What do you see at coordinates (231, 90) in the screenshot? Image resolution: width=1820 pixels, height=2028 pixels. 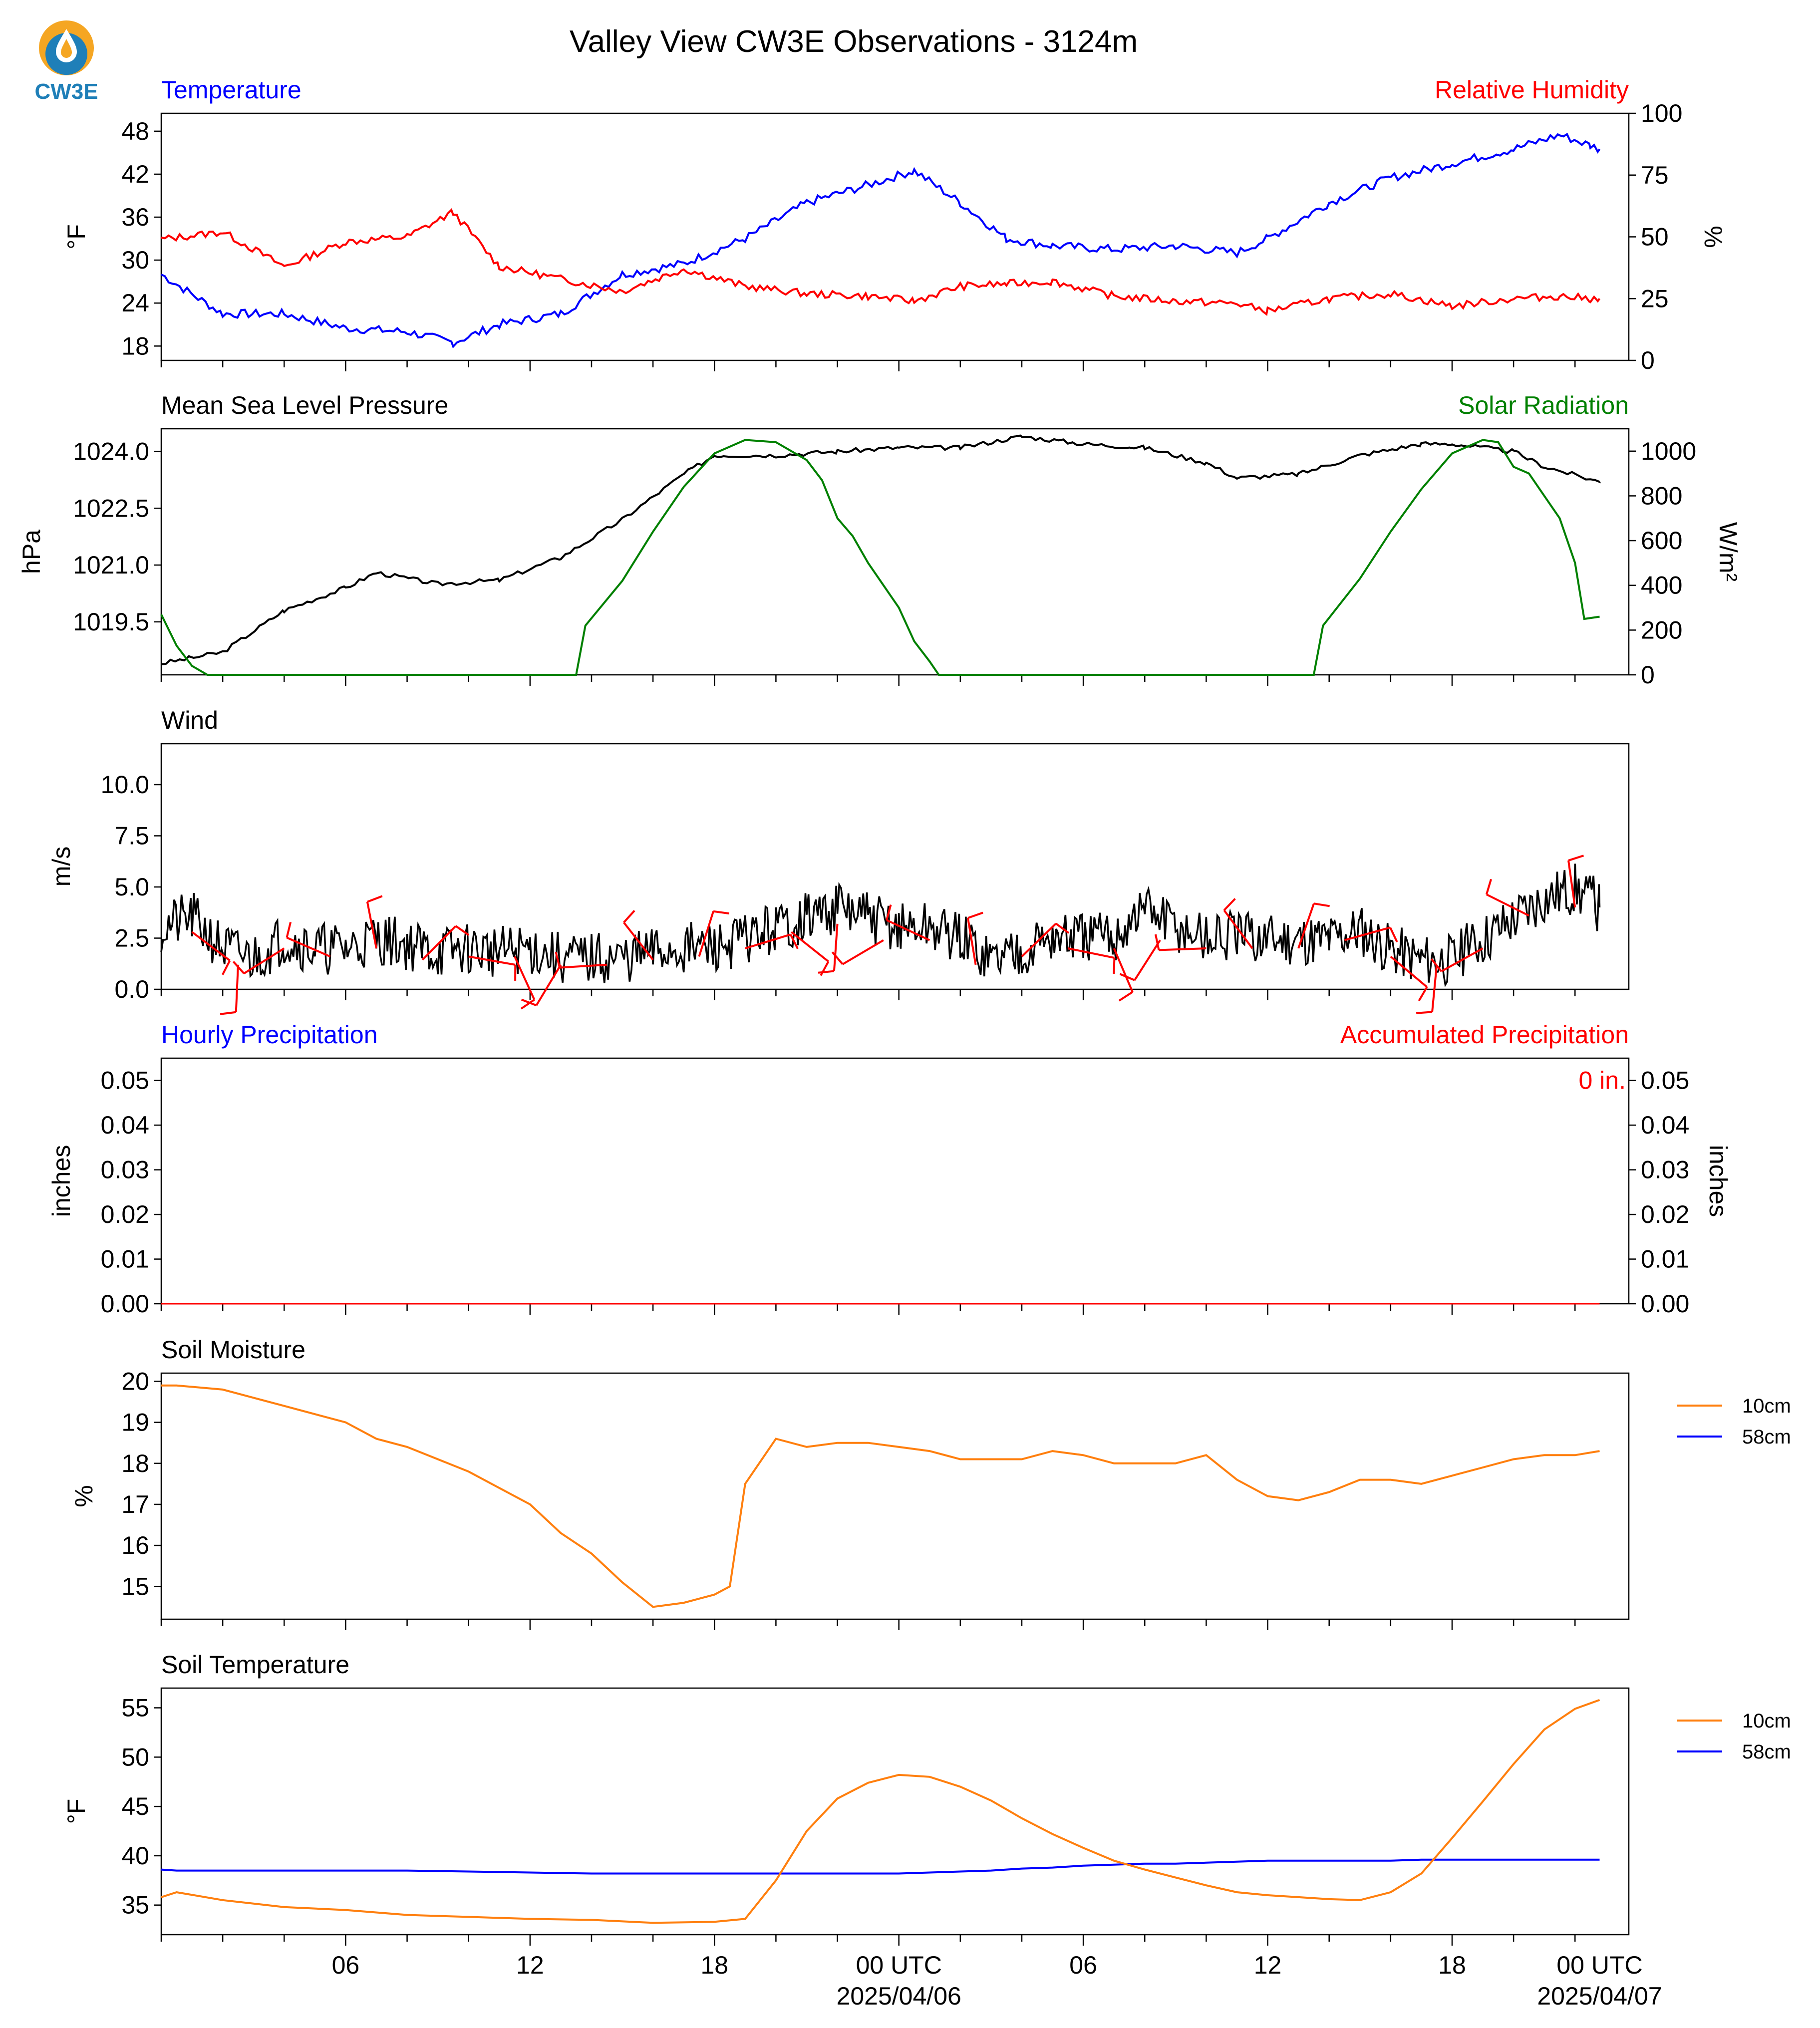 I see `temperature-title: Temperature` at bounding box center [231, 90].